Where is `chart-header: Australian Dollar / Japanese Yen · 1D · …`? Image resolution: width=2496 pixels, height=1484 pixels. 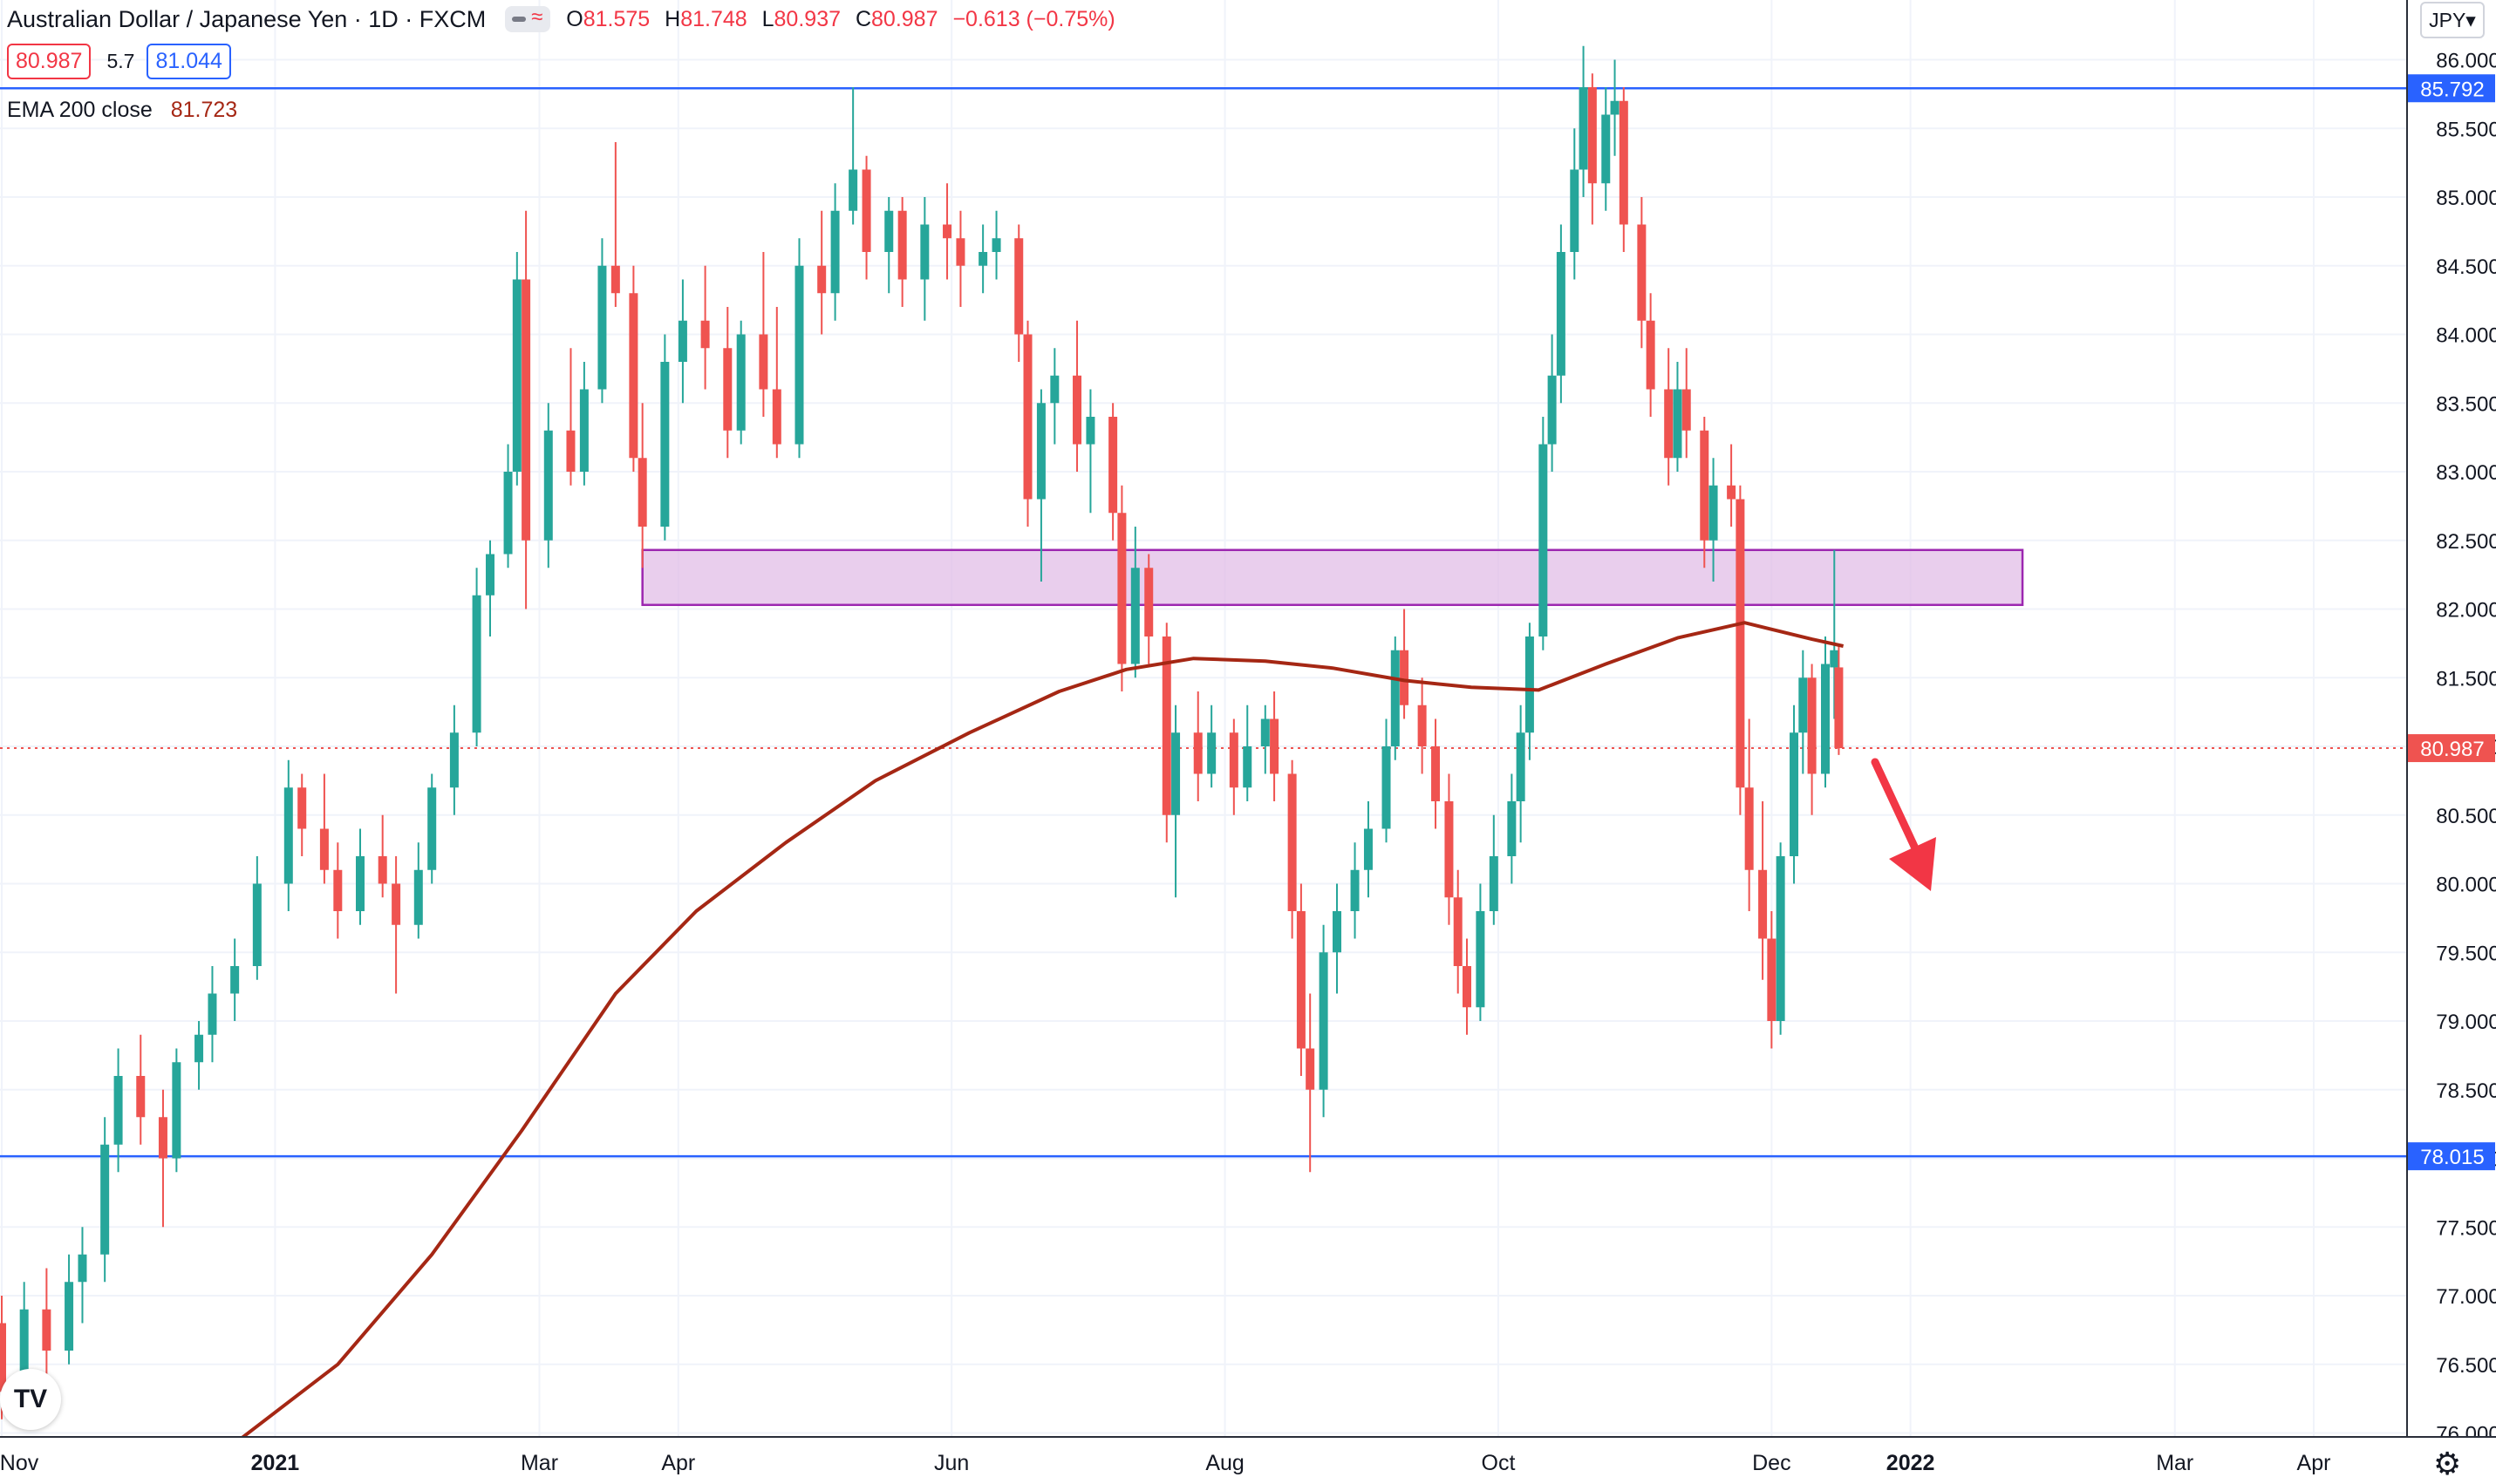
chart-header: Australian Dollar / Japanese Yen · 1D · … is located at coordinates (562, 19).